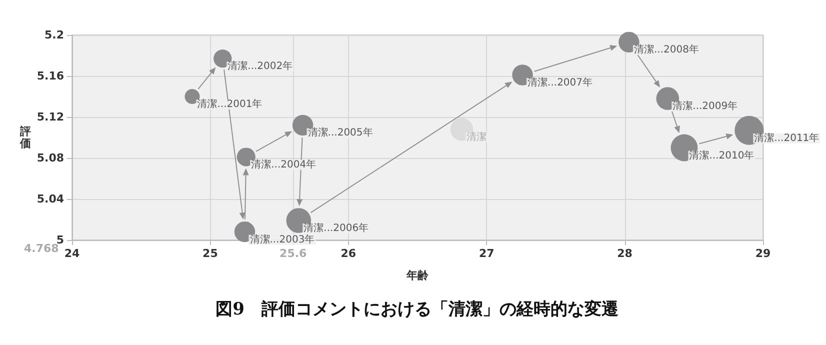 The width and height of the screenshot is (826, 345). I want to click on x-tick-label: 29, so click(763, 253).